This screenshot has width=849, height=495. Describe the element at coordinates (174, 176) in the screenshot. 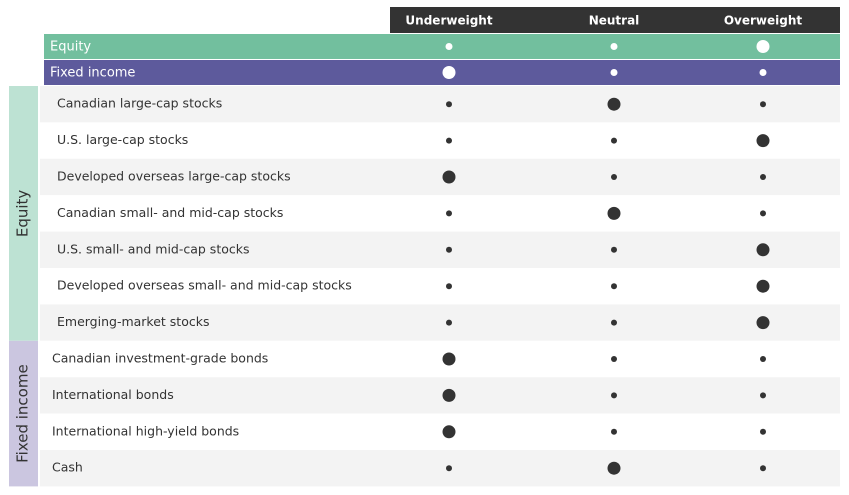

I see `row-label: Developed overseas large-cap stocks` at that location.